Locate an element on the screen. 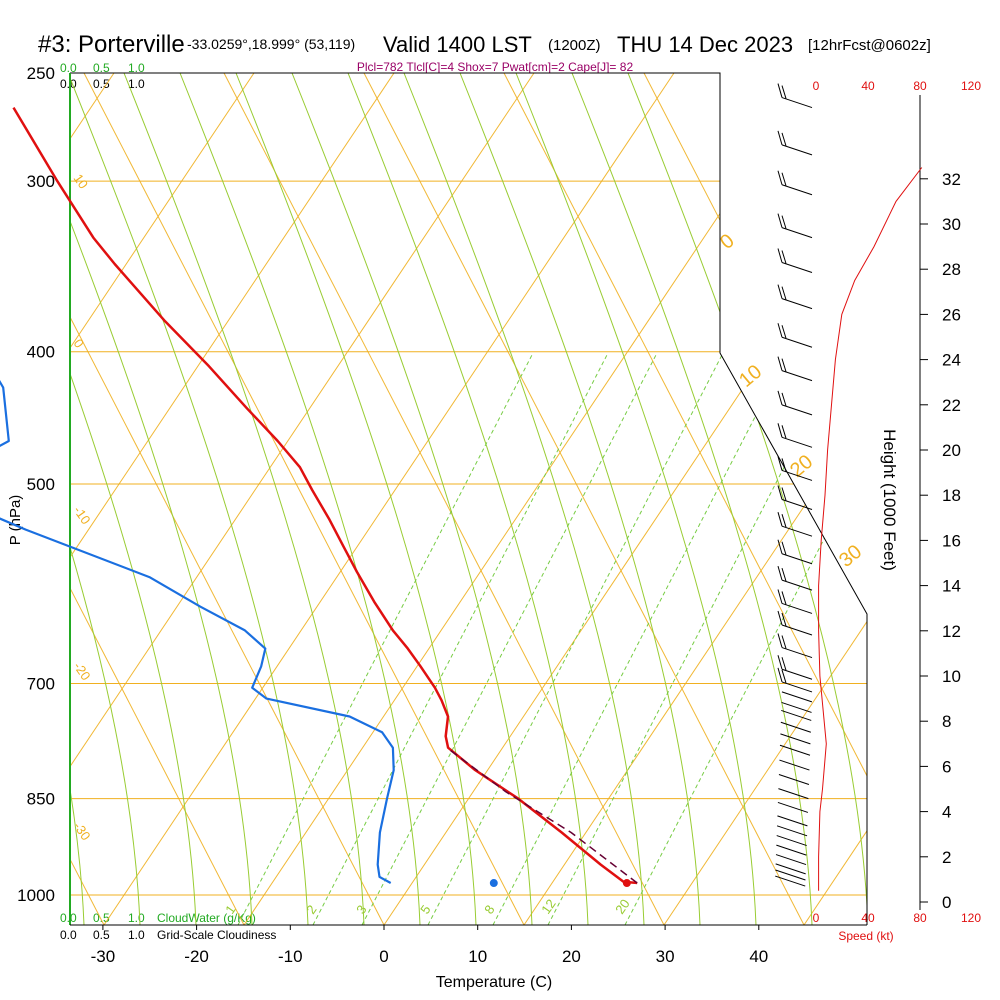 Image resolution: width=1000 pixels, height=1000 pixels. mixing-ratio-label: 3 is located at coordinates (361, 909).